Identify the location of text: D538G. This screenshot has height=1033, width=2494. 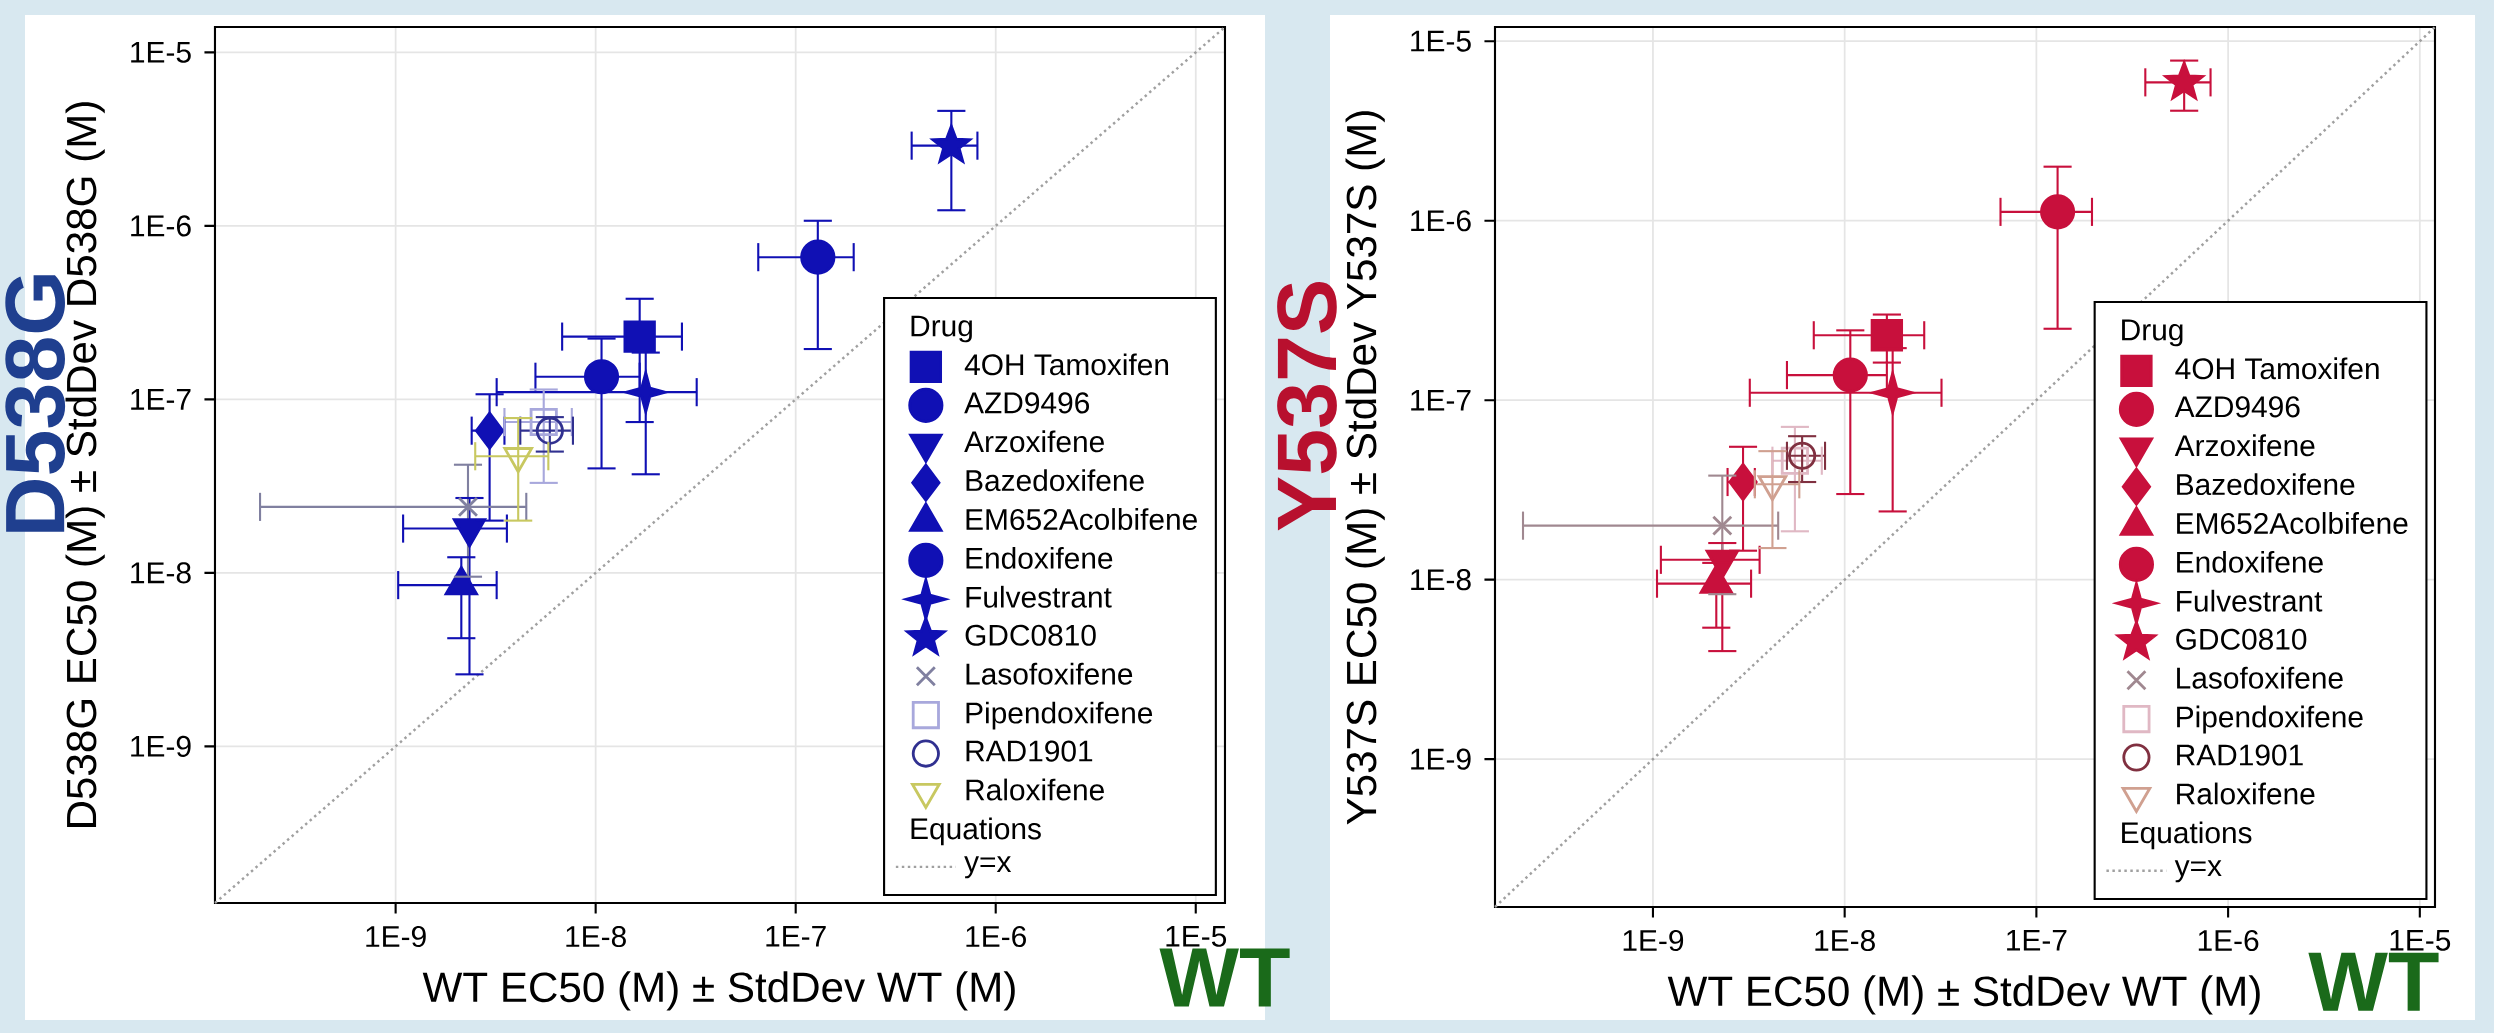
(35, 403).